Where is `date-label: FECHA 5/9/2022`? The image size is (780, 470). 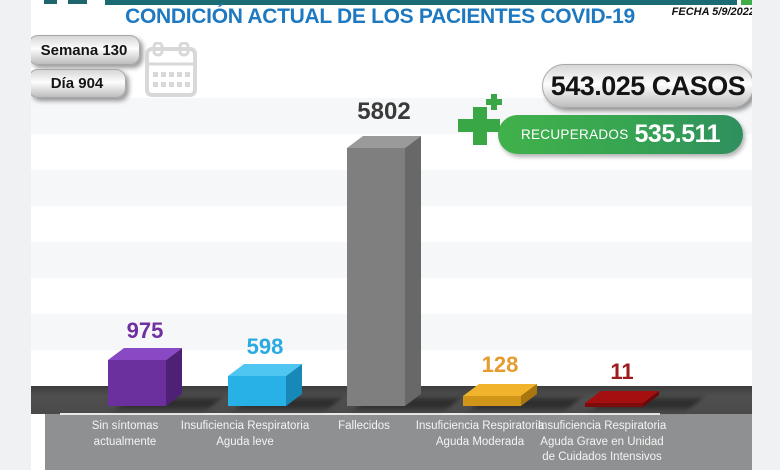 date-label: FECHA 5/9/2022 is located at coordinates (713, 12).